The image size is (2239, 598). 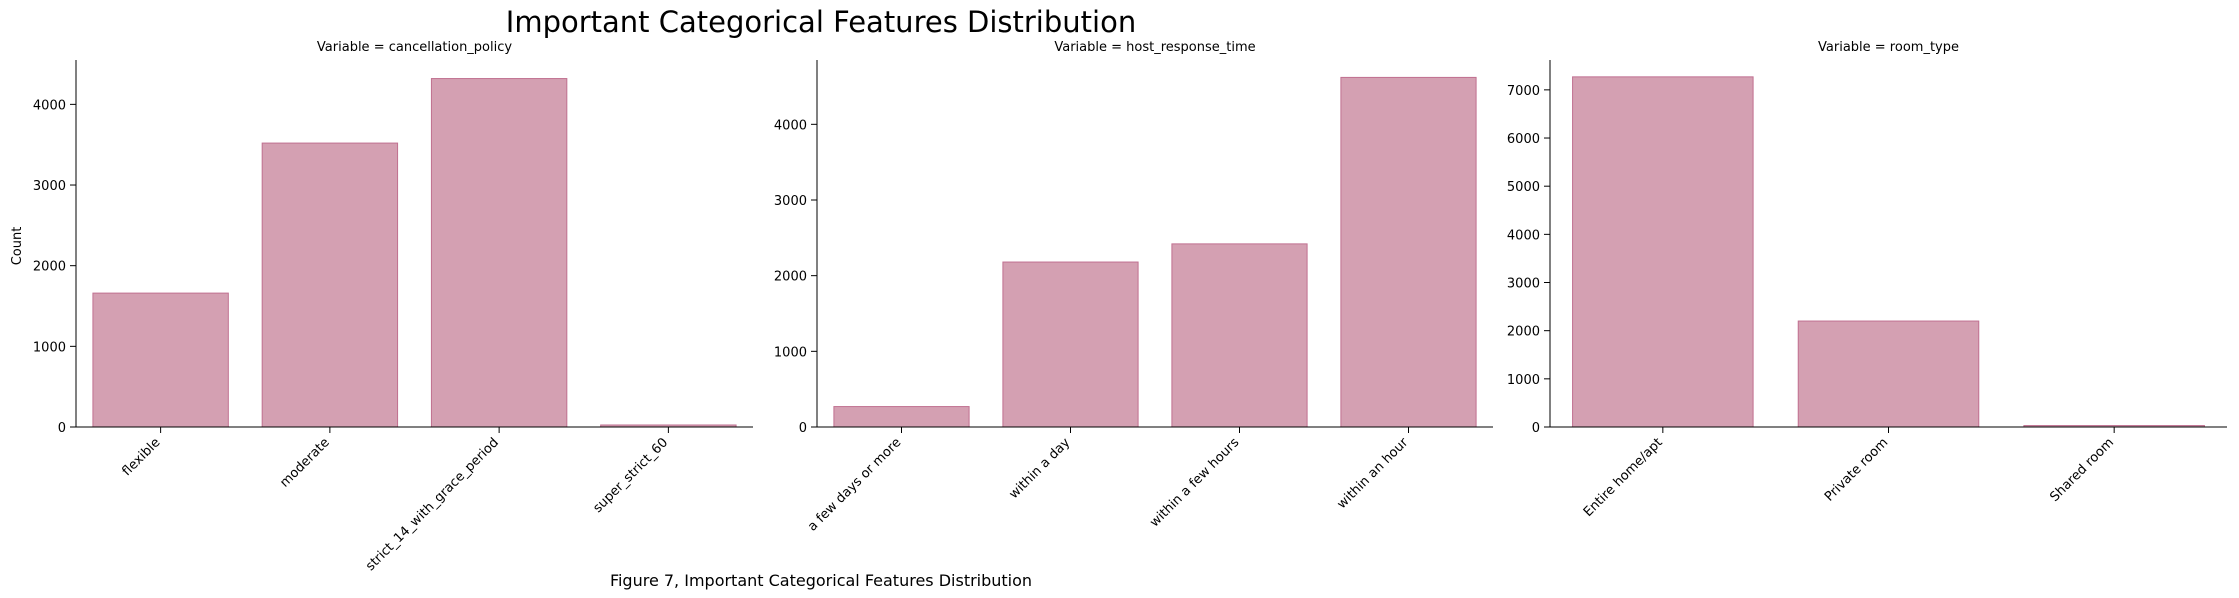 I want to click on panel-title: Variable = room_type, so click(x=1888, y=47).